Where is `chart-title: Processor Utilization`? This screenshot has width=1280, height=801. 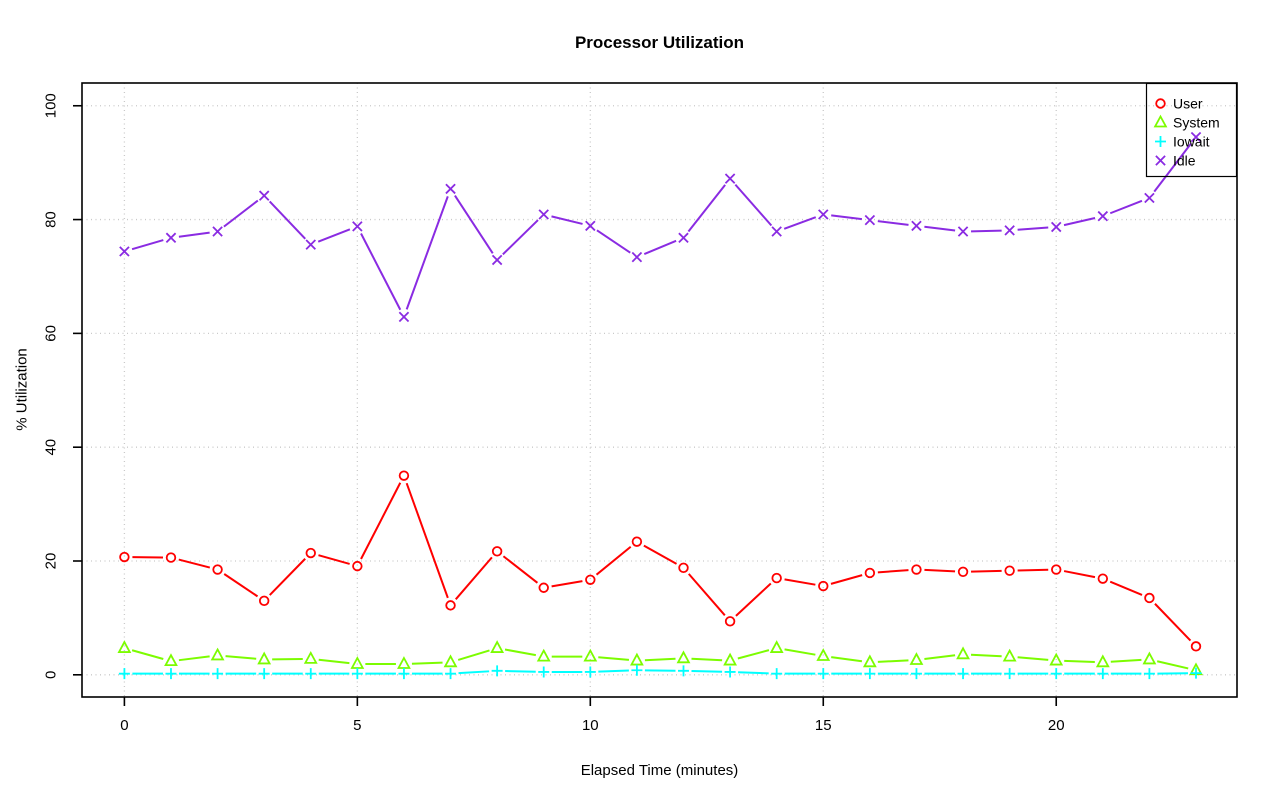
chart-title: Processor Utilization is located at coordinates (659, 42).